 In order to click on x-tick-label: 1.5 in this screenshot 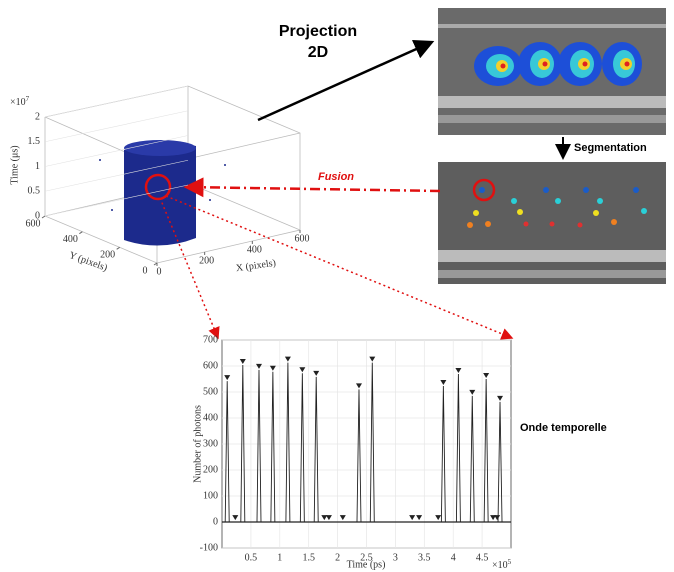, I will do `click(308, 557)`.